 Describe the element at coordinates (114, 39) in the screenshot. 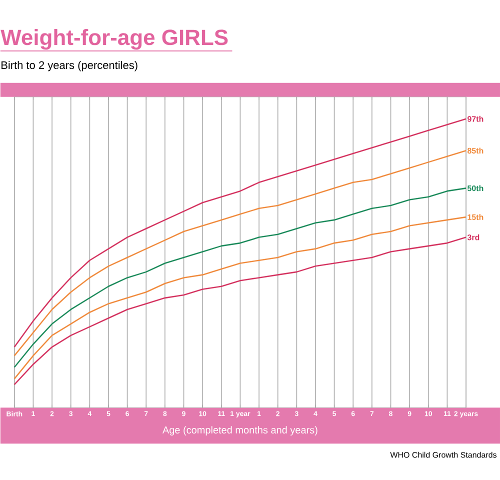

I see `chart-title: Weight-for-age GIRLS` at that location.